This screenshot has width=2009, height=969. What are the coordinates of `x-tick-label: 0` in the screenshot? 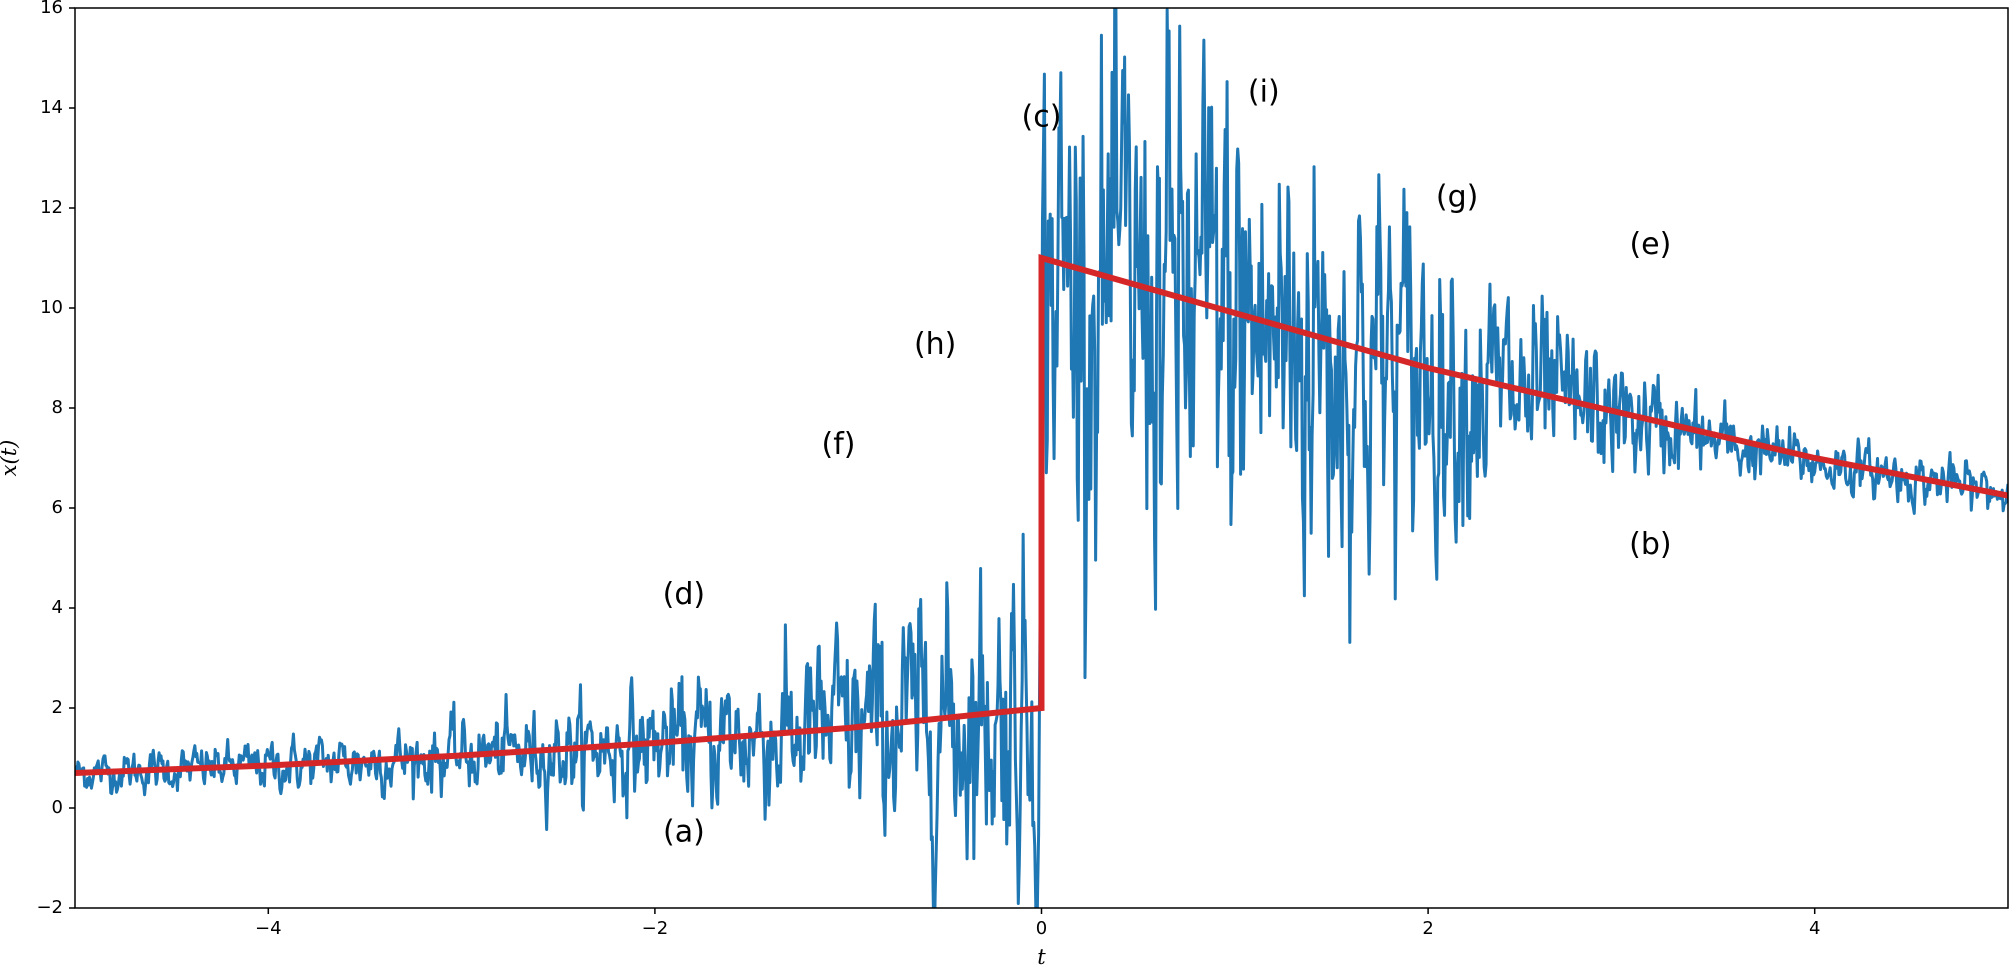 It's located at (1041, 928).